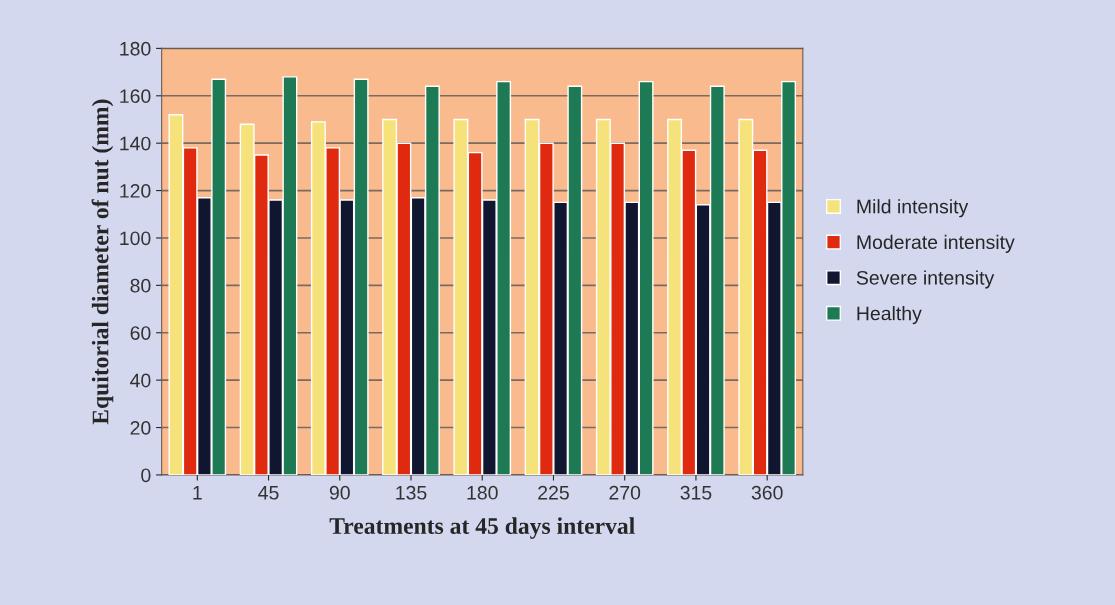 Image resolution: width=1115 pixels, height=605 pixels. Describe the element at coordinates (140, 428) in the screenshot. I see `y-tick-label: 20` at that location.